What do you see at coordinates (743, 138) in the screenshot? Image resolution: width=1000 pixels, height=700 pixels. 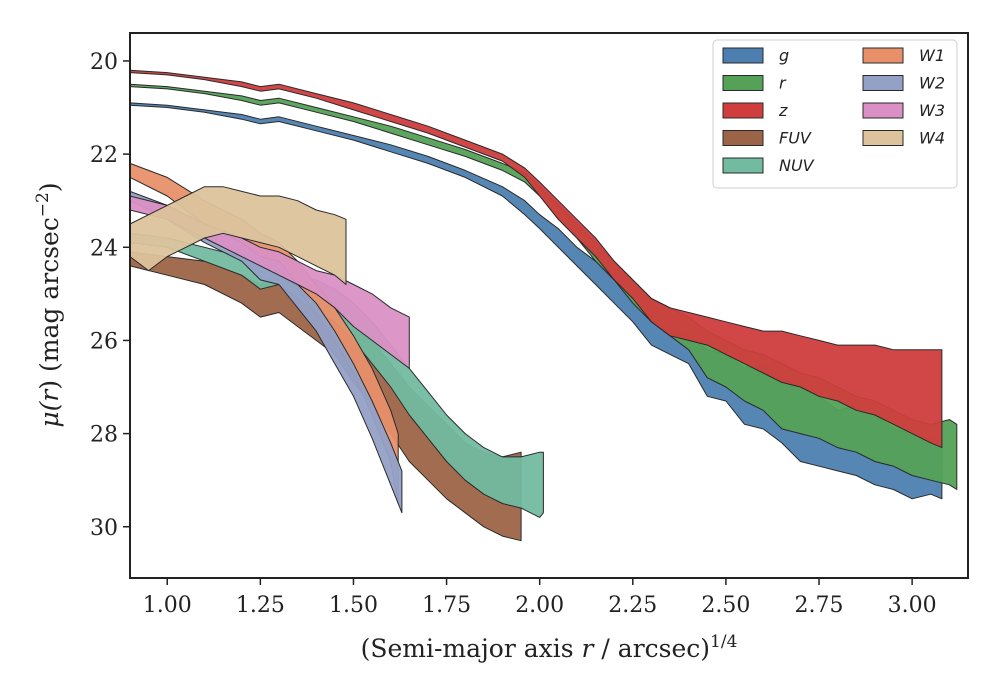 I see `legend-swatch-fuv` at bounding box center [743, 138].